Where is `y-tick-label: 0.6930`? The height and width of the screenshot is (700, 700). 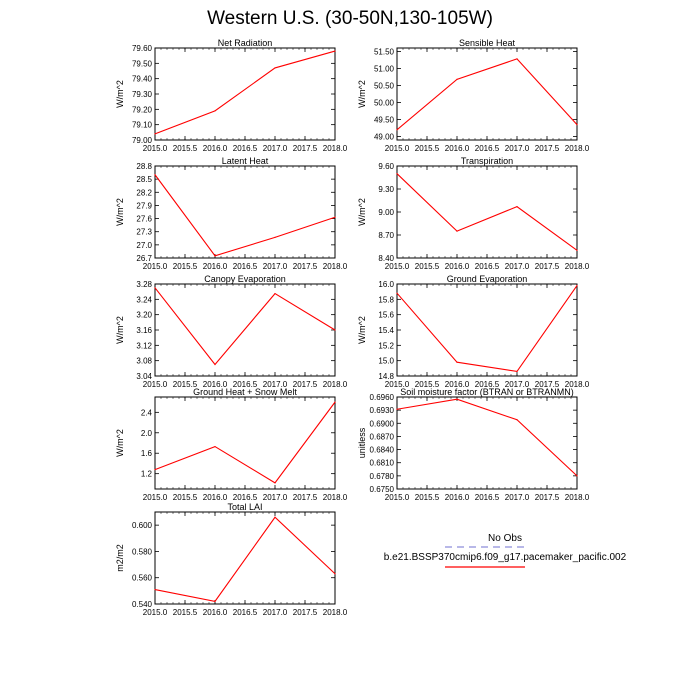
y-tick-label: 0.6930 is located at coordinates (382, 410).